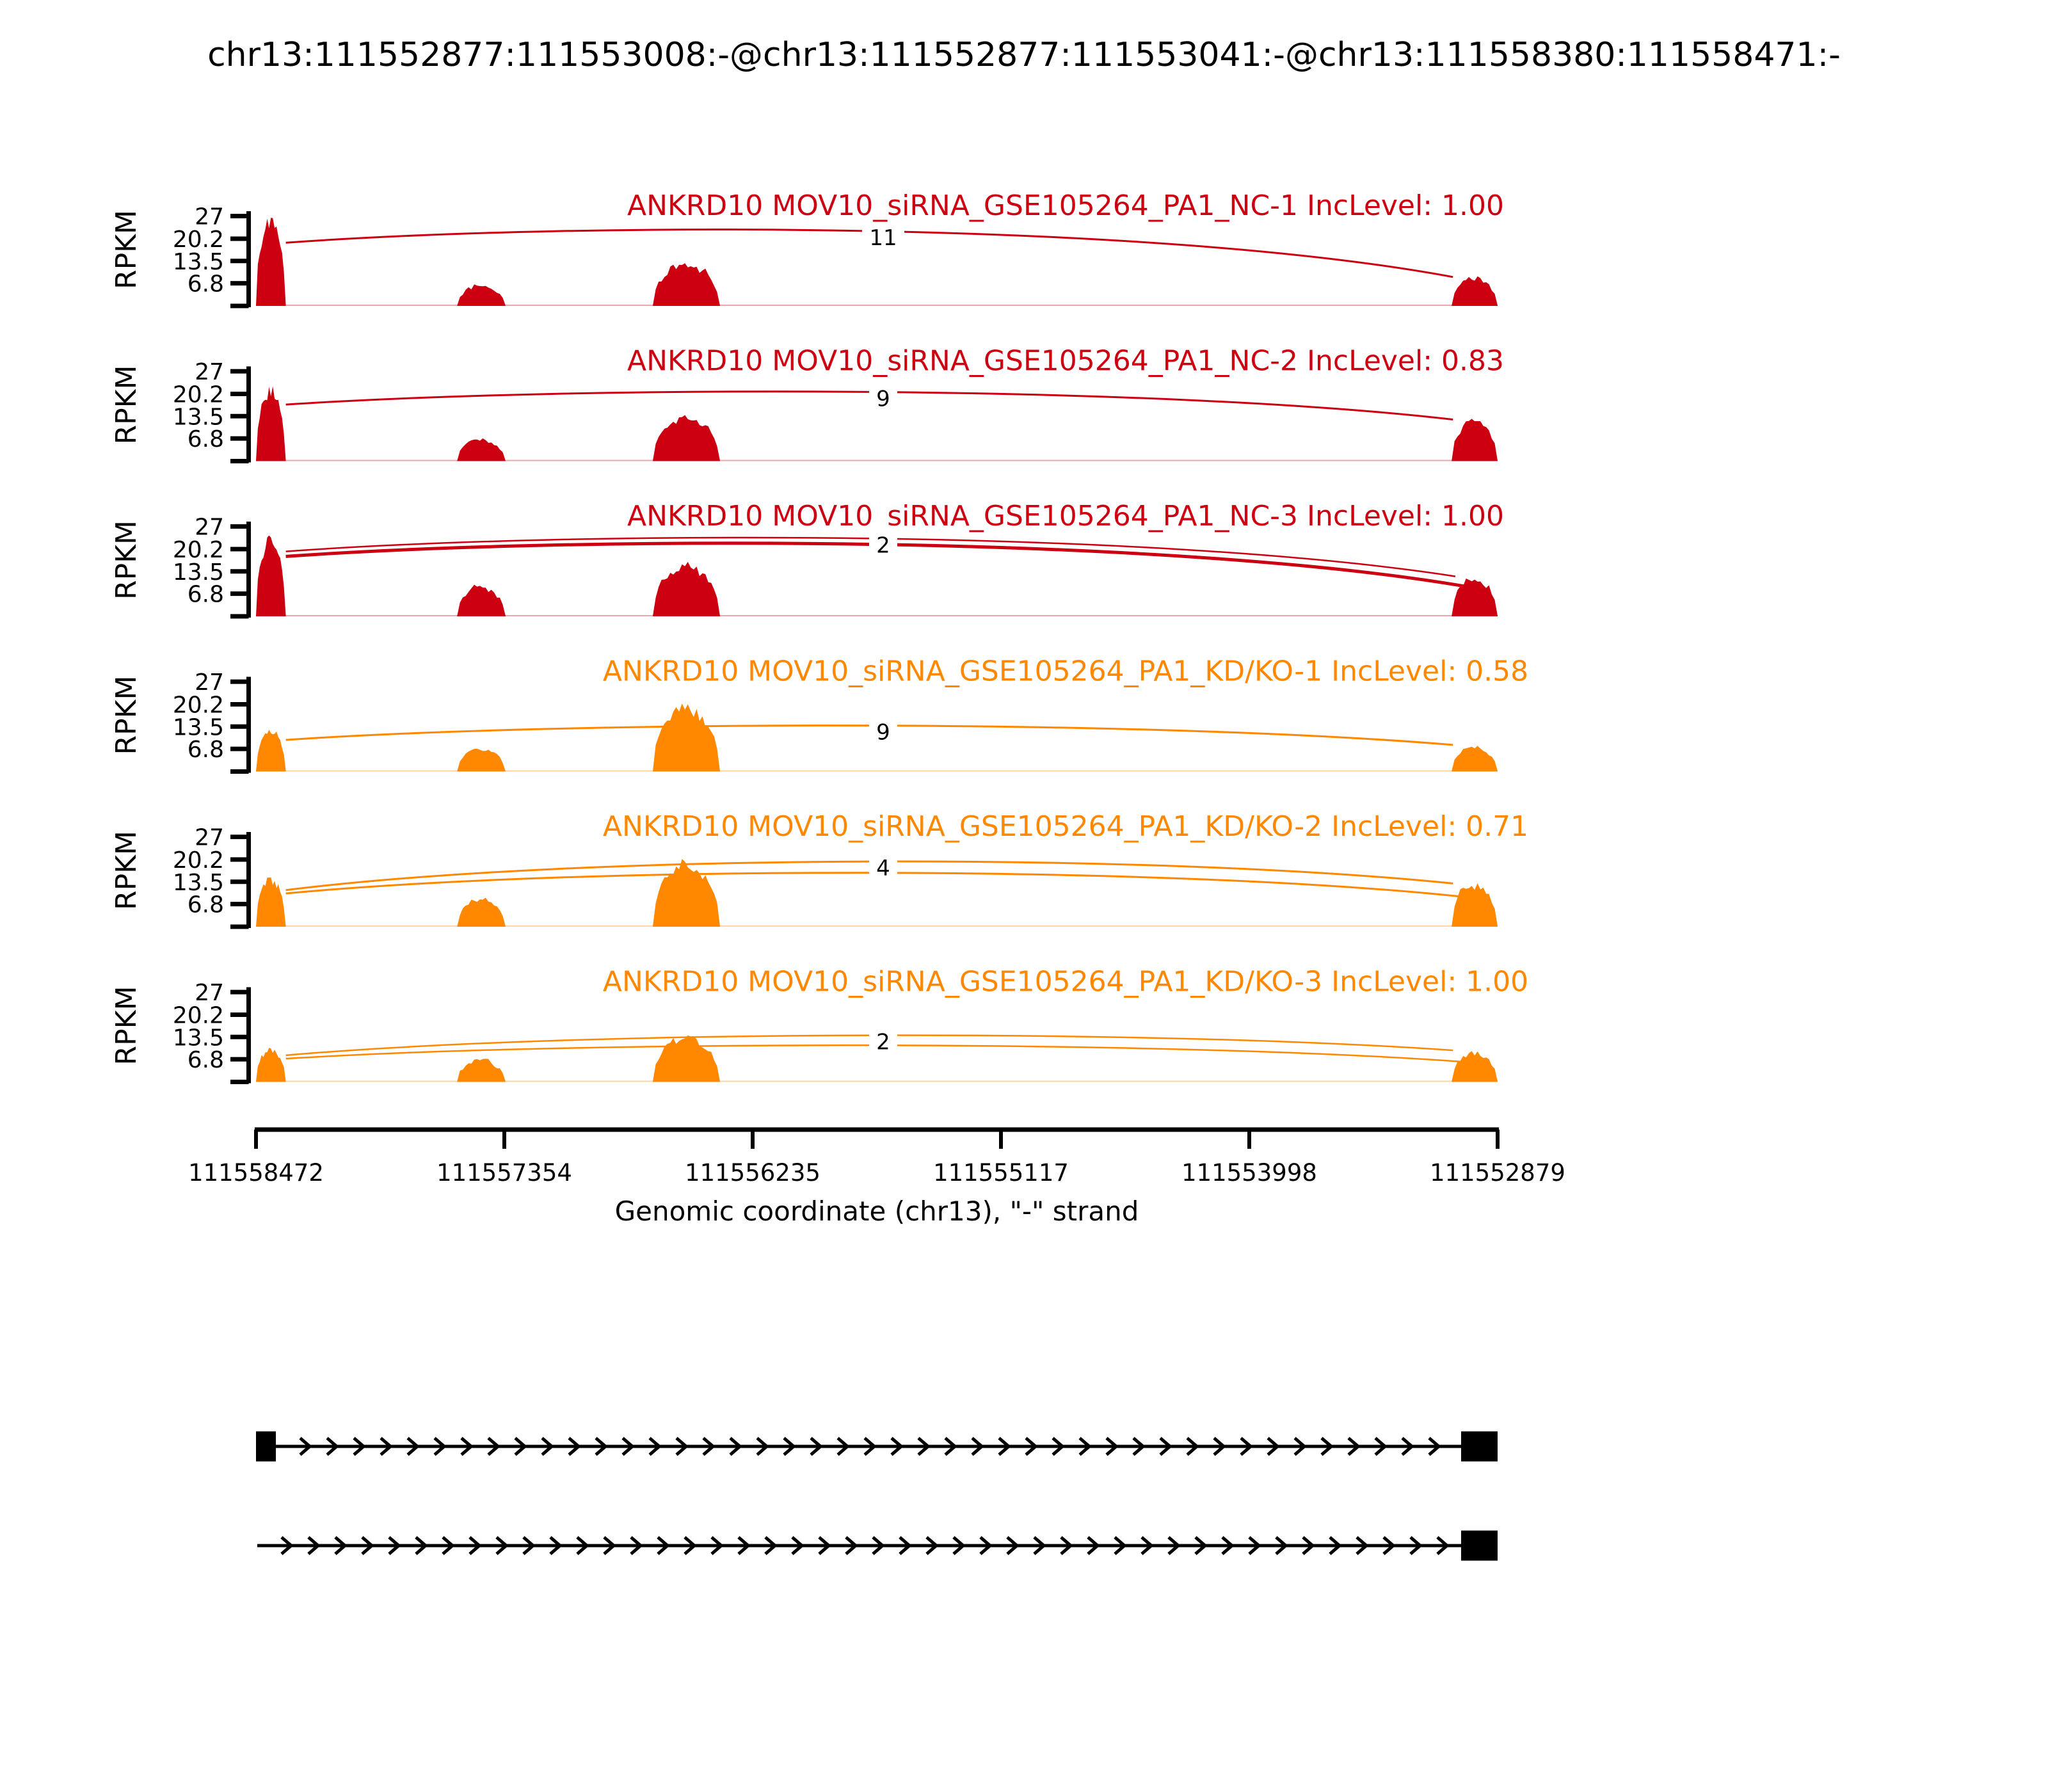 This screenshot has height=1792, width=2048. Describe the element at coordinates (883, 238) in the screenshot. I see `junction-read-count: 11` at that location.